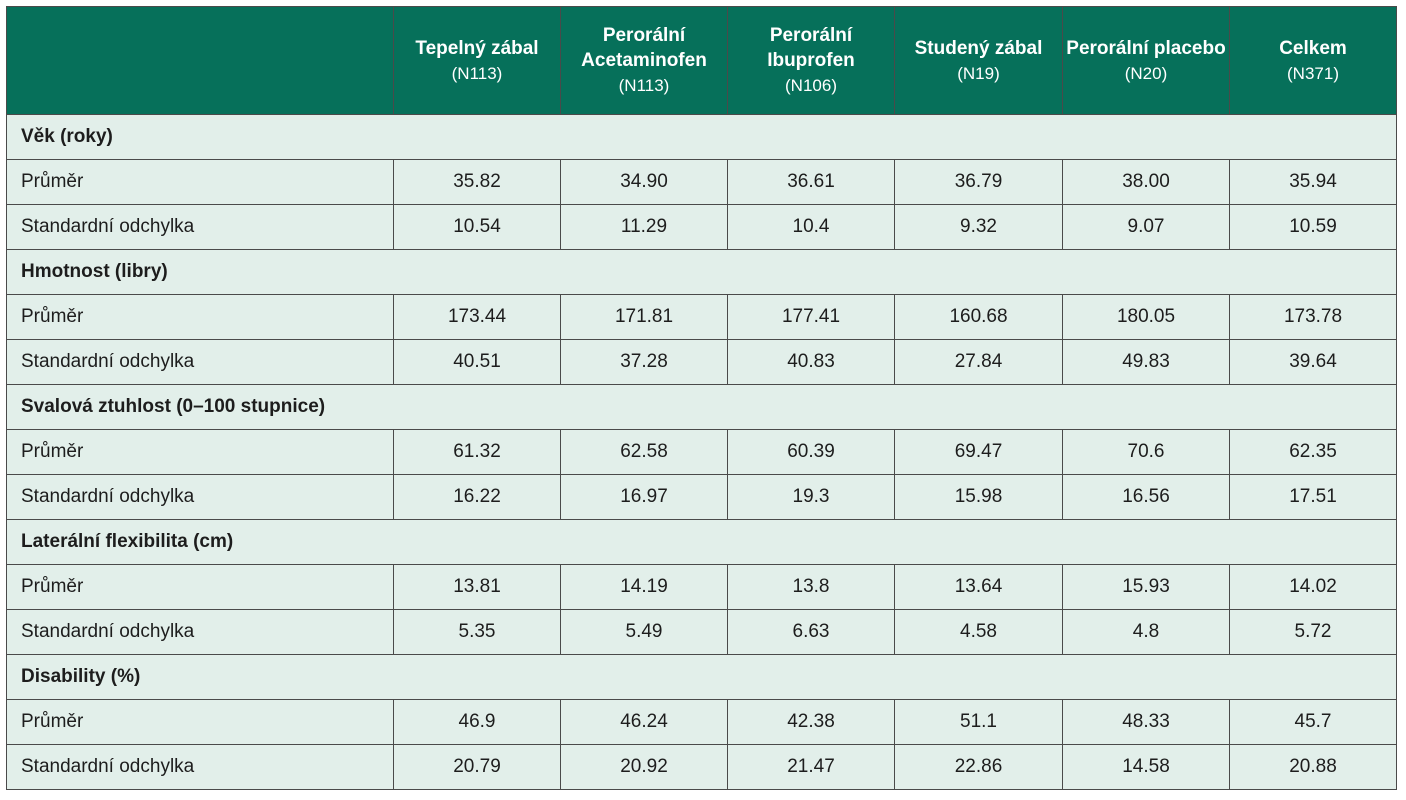 Image resolution: width=1406 pixels, height=800 pixels. What do you see at coordinates (644, 497) in the screenshot?
I see `value-cell: 16.97` at bounding box center [644, 497].